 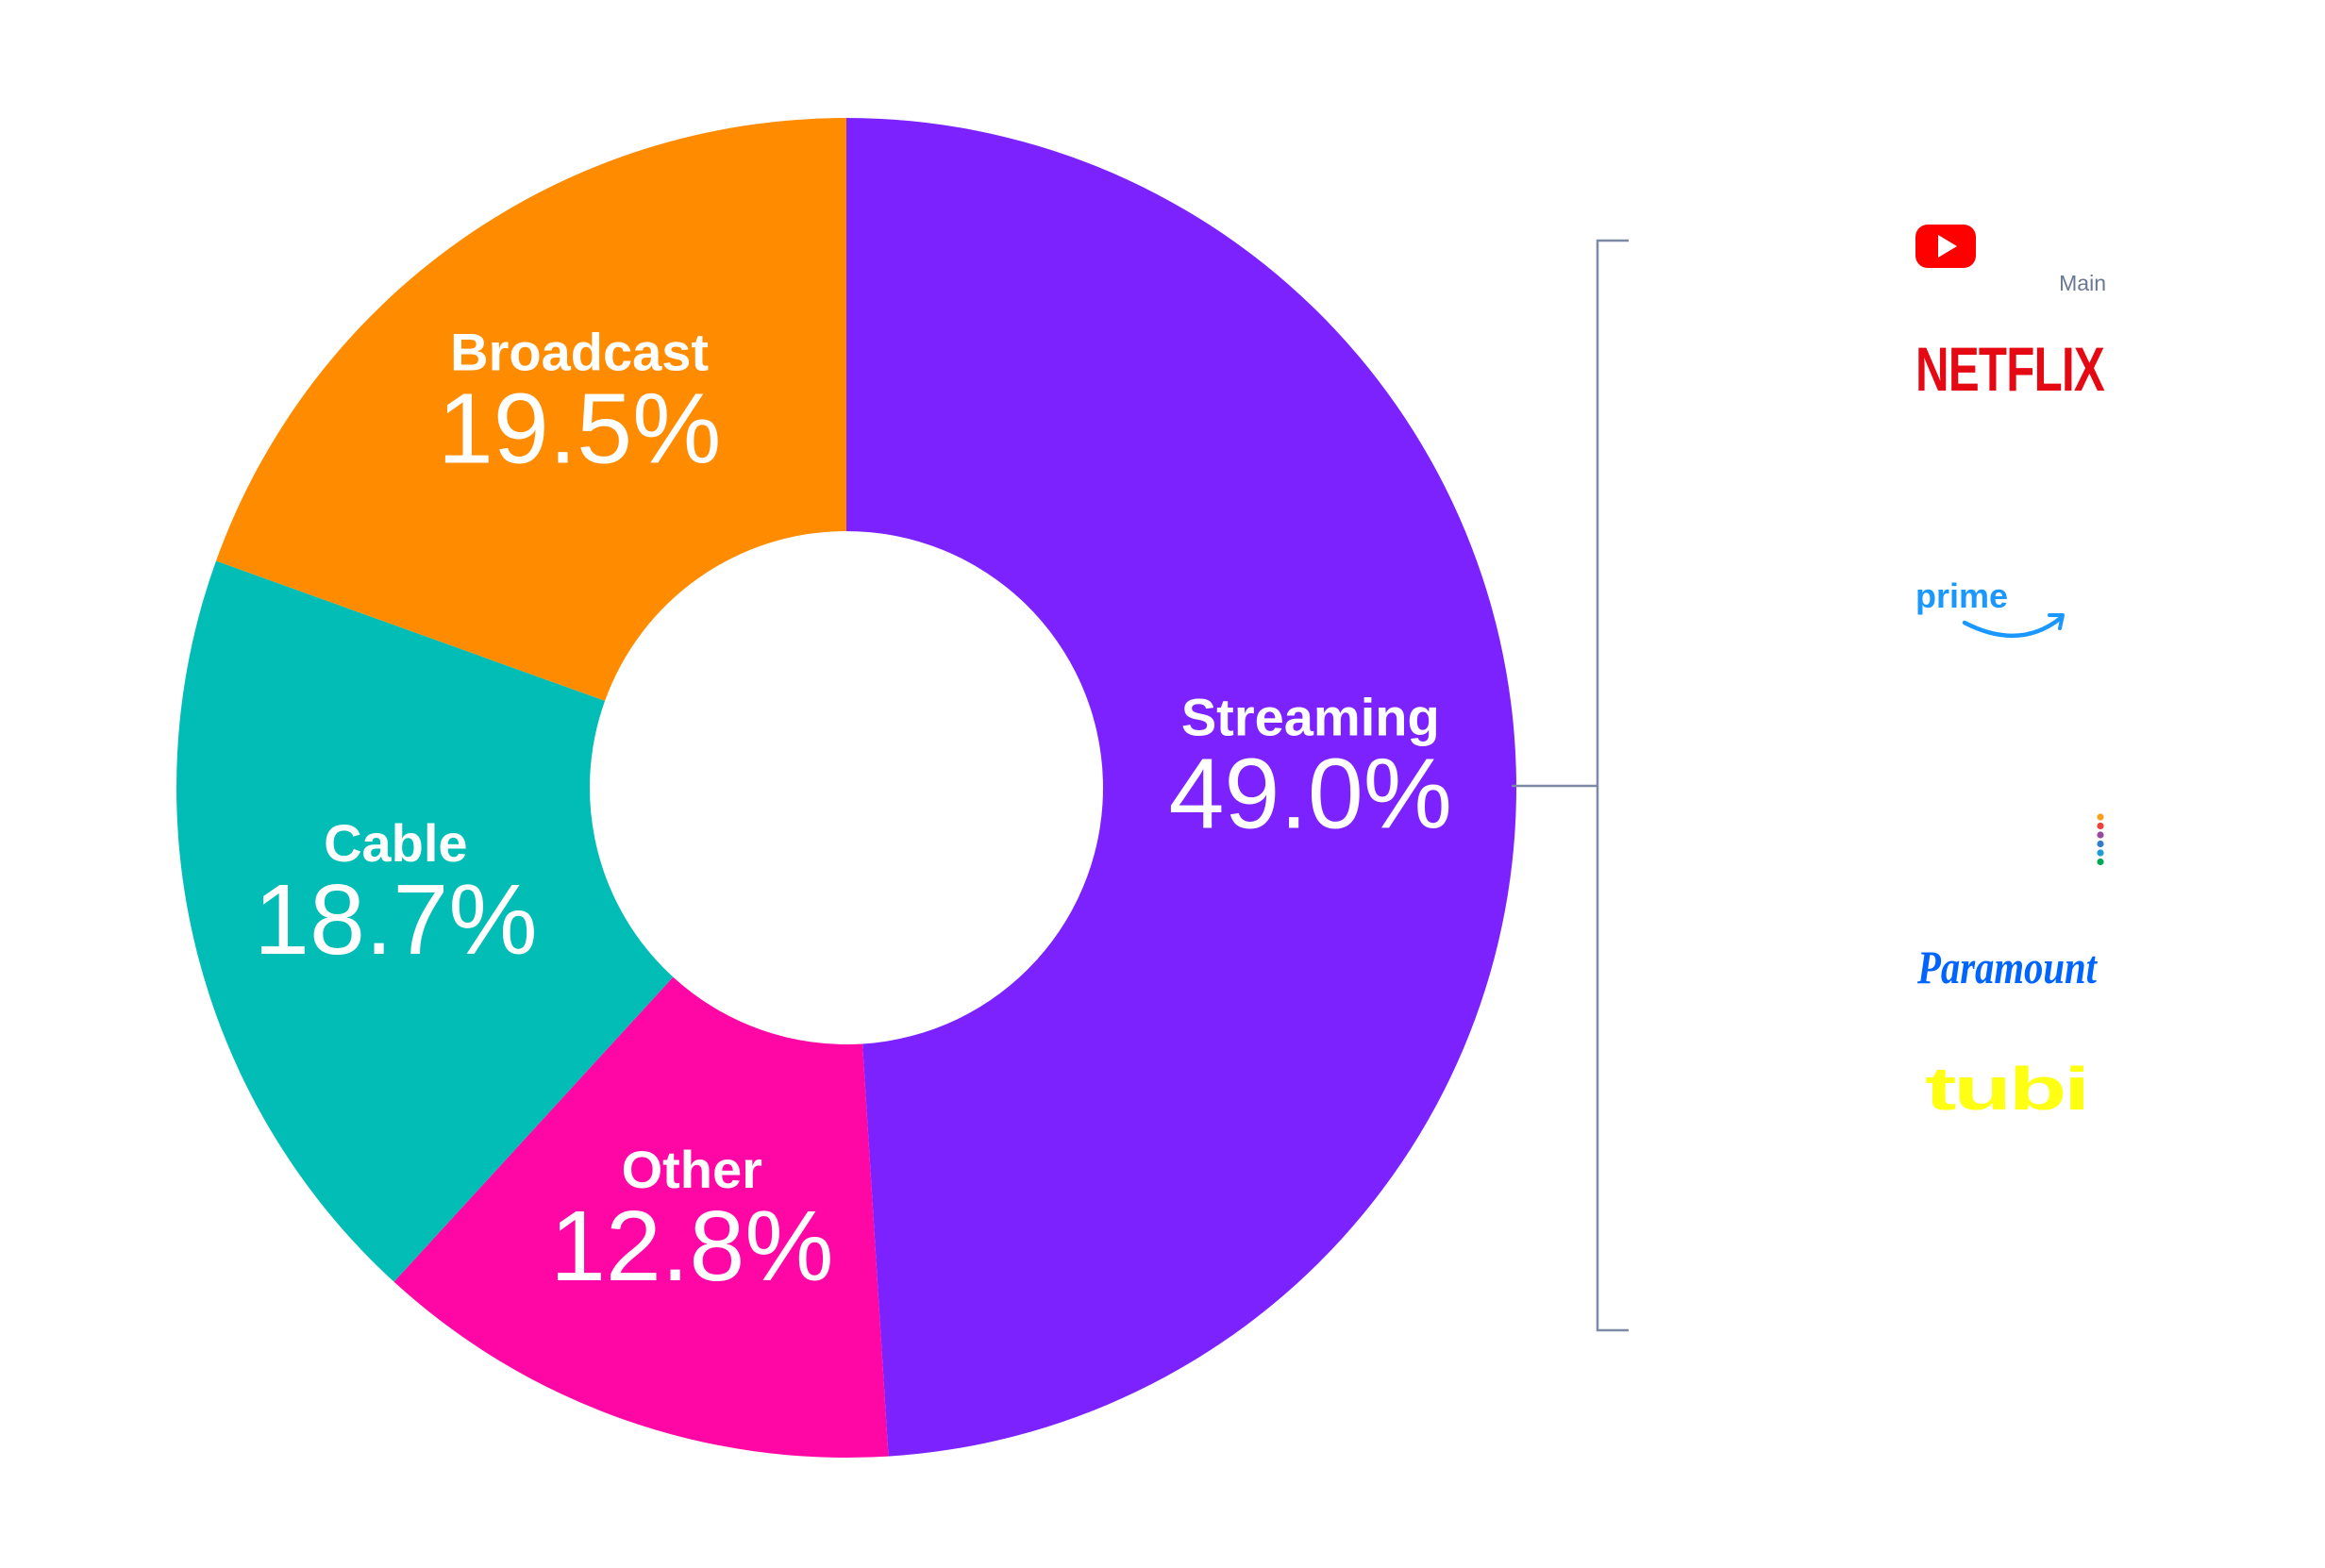 What do you see at coordinates (2013, 627) in the screenshot?
I see `prime-smile-icon` at bounding box center [2013, 627].